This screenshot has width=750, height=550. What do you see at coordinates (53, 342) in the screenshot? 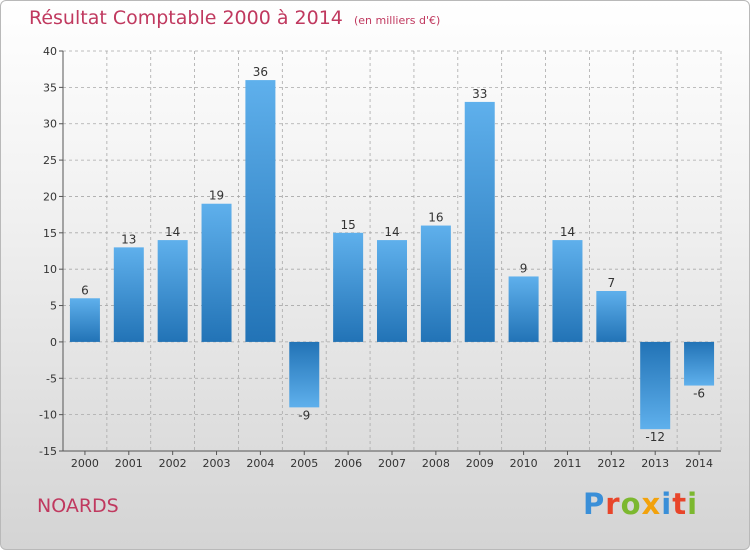
I see `y-tick-label: 0` at bounding box center [53, 342].